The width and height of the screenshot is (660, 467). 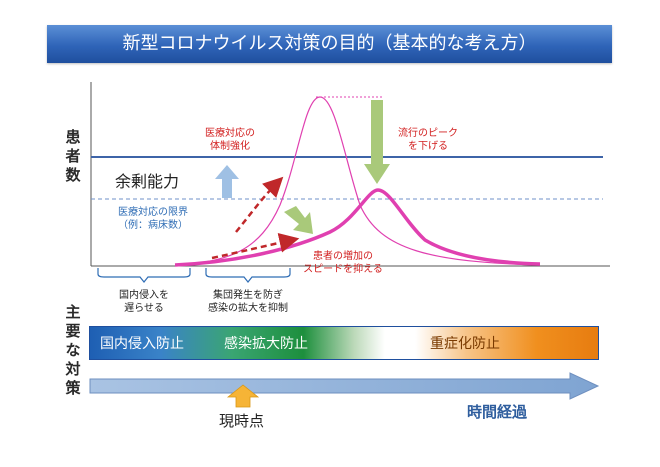 I want to click on phase1-label: 国内侵入を 遅らせる, so click(x=144, y=302).